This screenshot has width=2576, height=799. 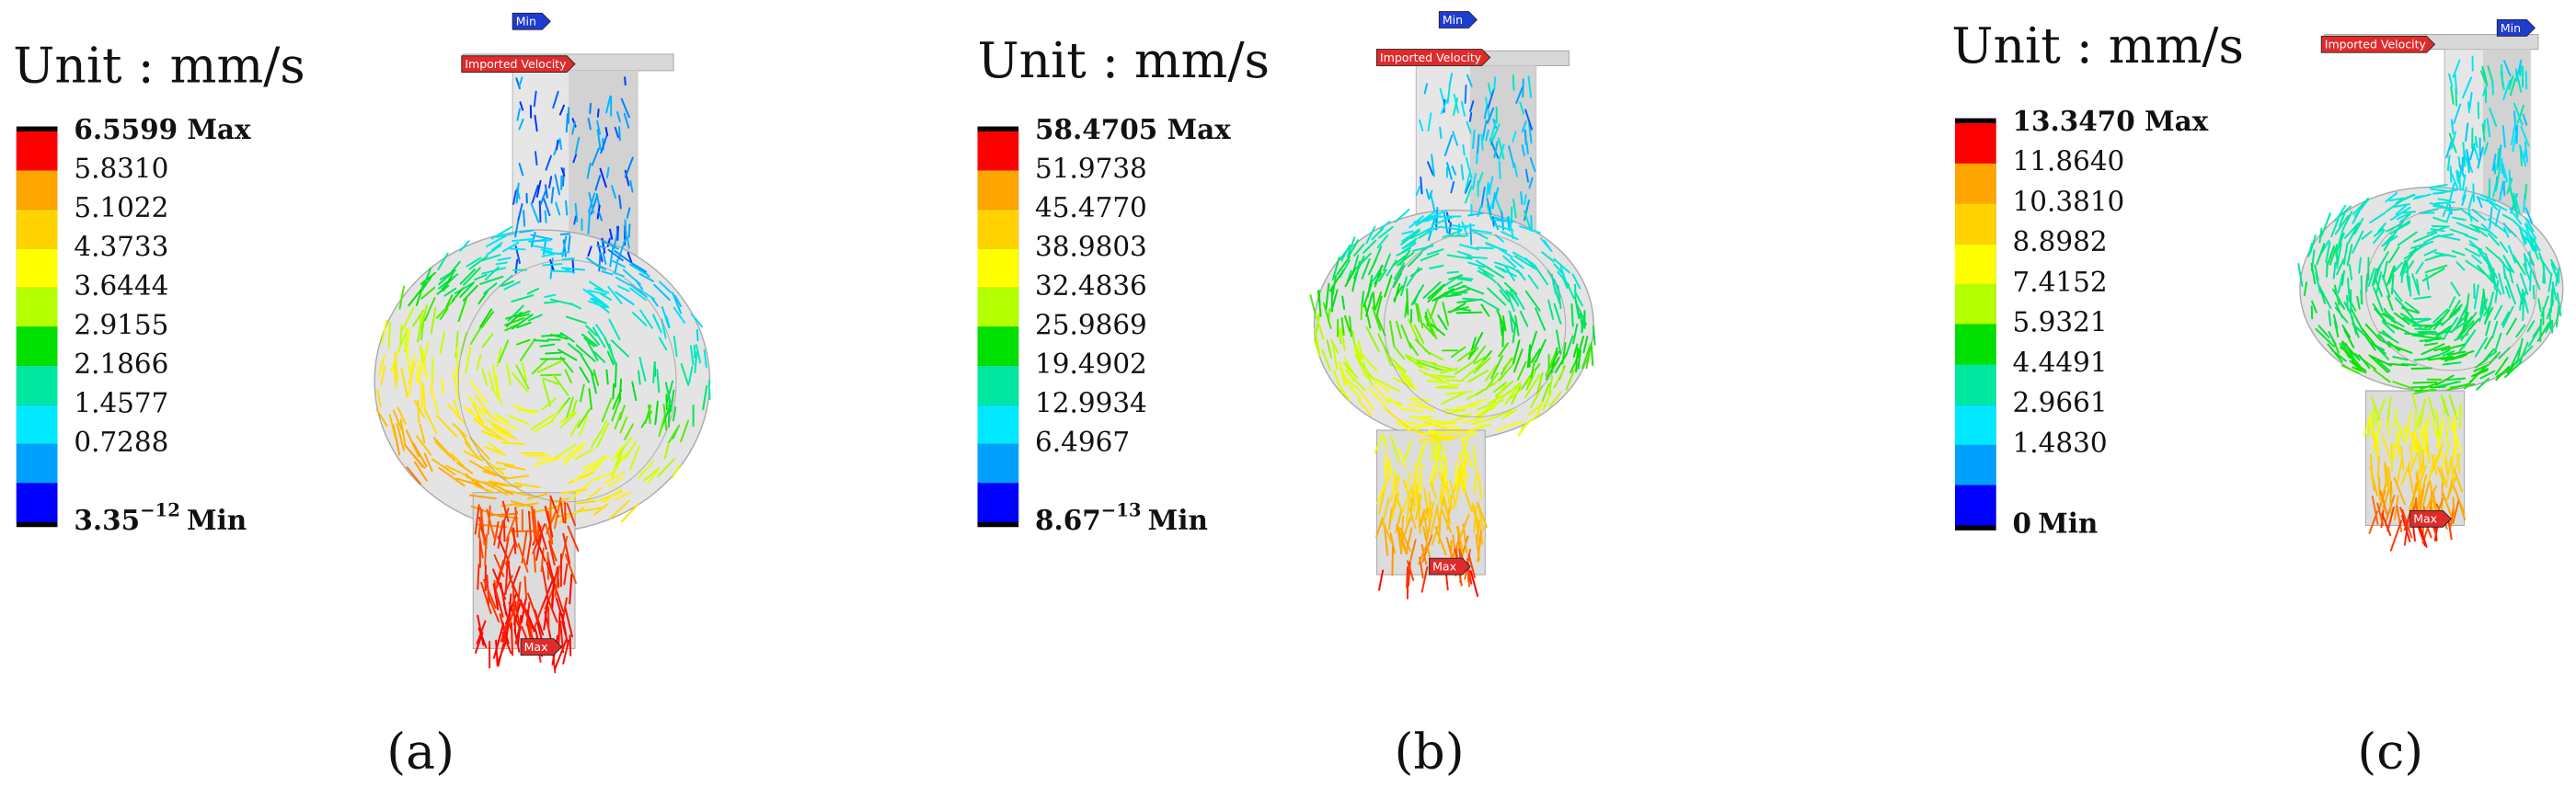 What do you see at coordinates (121, 402) in the screenshot?
I see `legend-level: 1.4577` at bounding box center [121, 402].